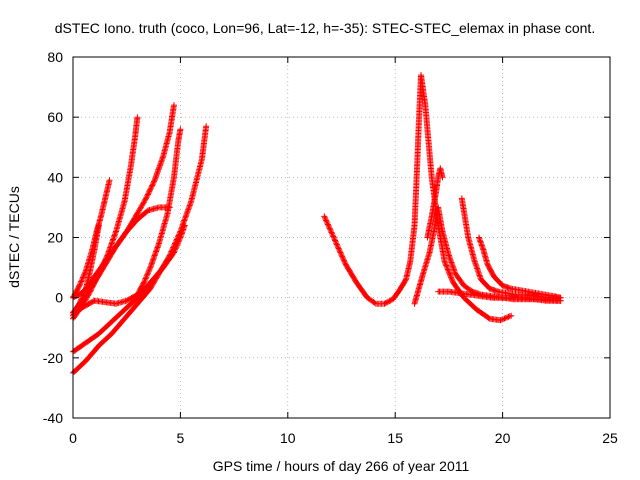 The image size is (640, 480). I want to click on y-tick-label: 0, so click(59, 298).